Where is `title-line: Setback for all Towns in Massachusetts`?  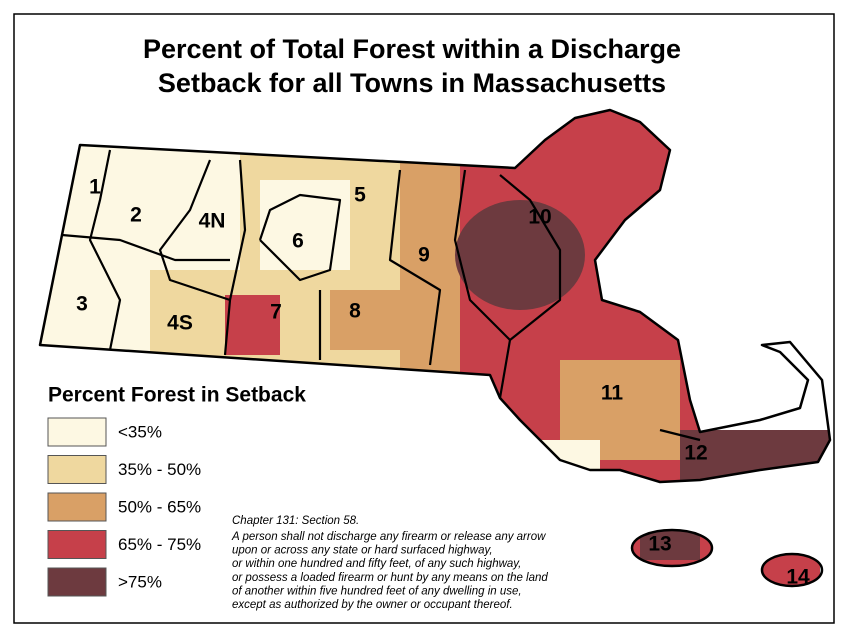 title-line: Setback for all Towns in Massachusetts is located at coordinates (412, 83).